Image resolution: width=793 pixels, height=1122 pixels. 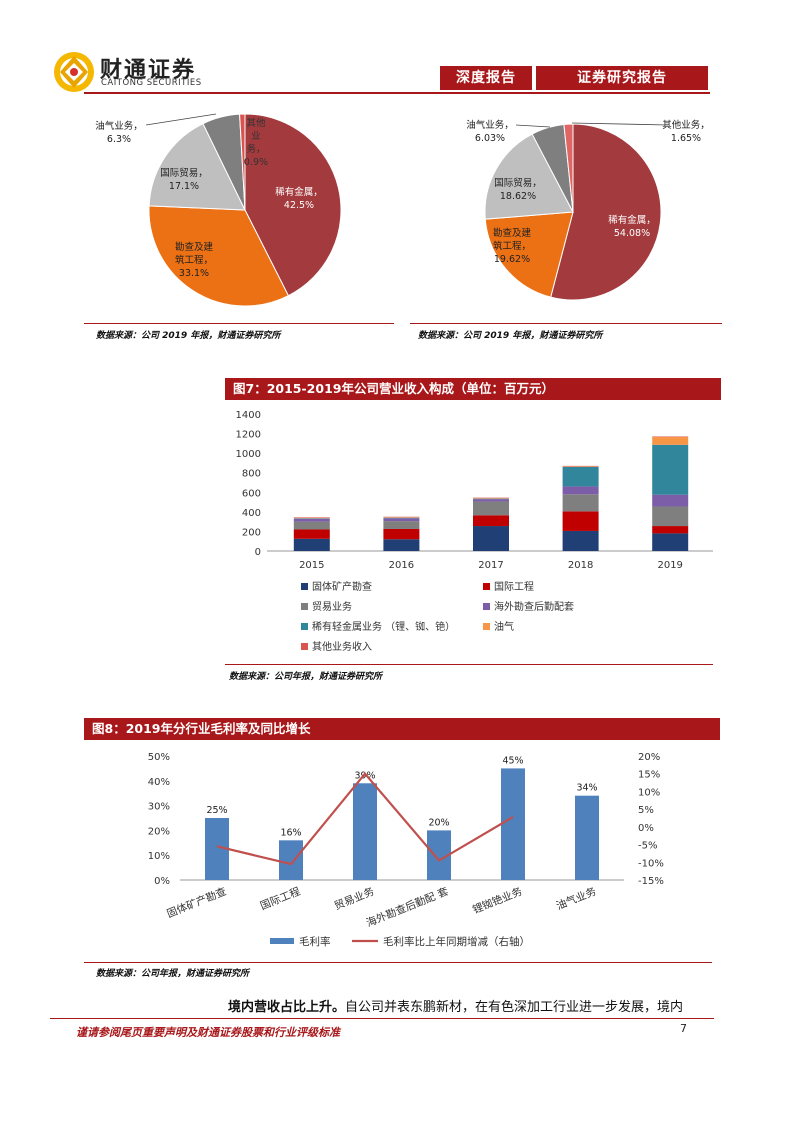 What do you see at coordinates (401, 565) in the screenshot?
I see `fig7-xtick: 2016` at bounding box center [401, 565].